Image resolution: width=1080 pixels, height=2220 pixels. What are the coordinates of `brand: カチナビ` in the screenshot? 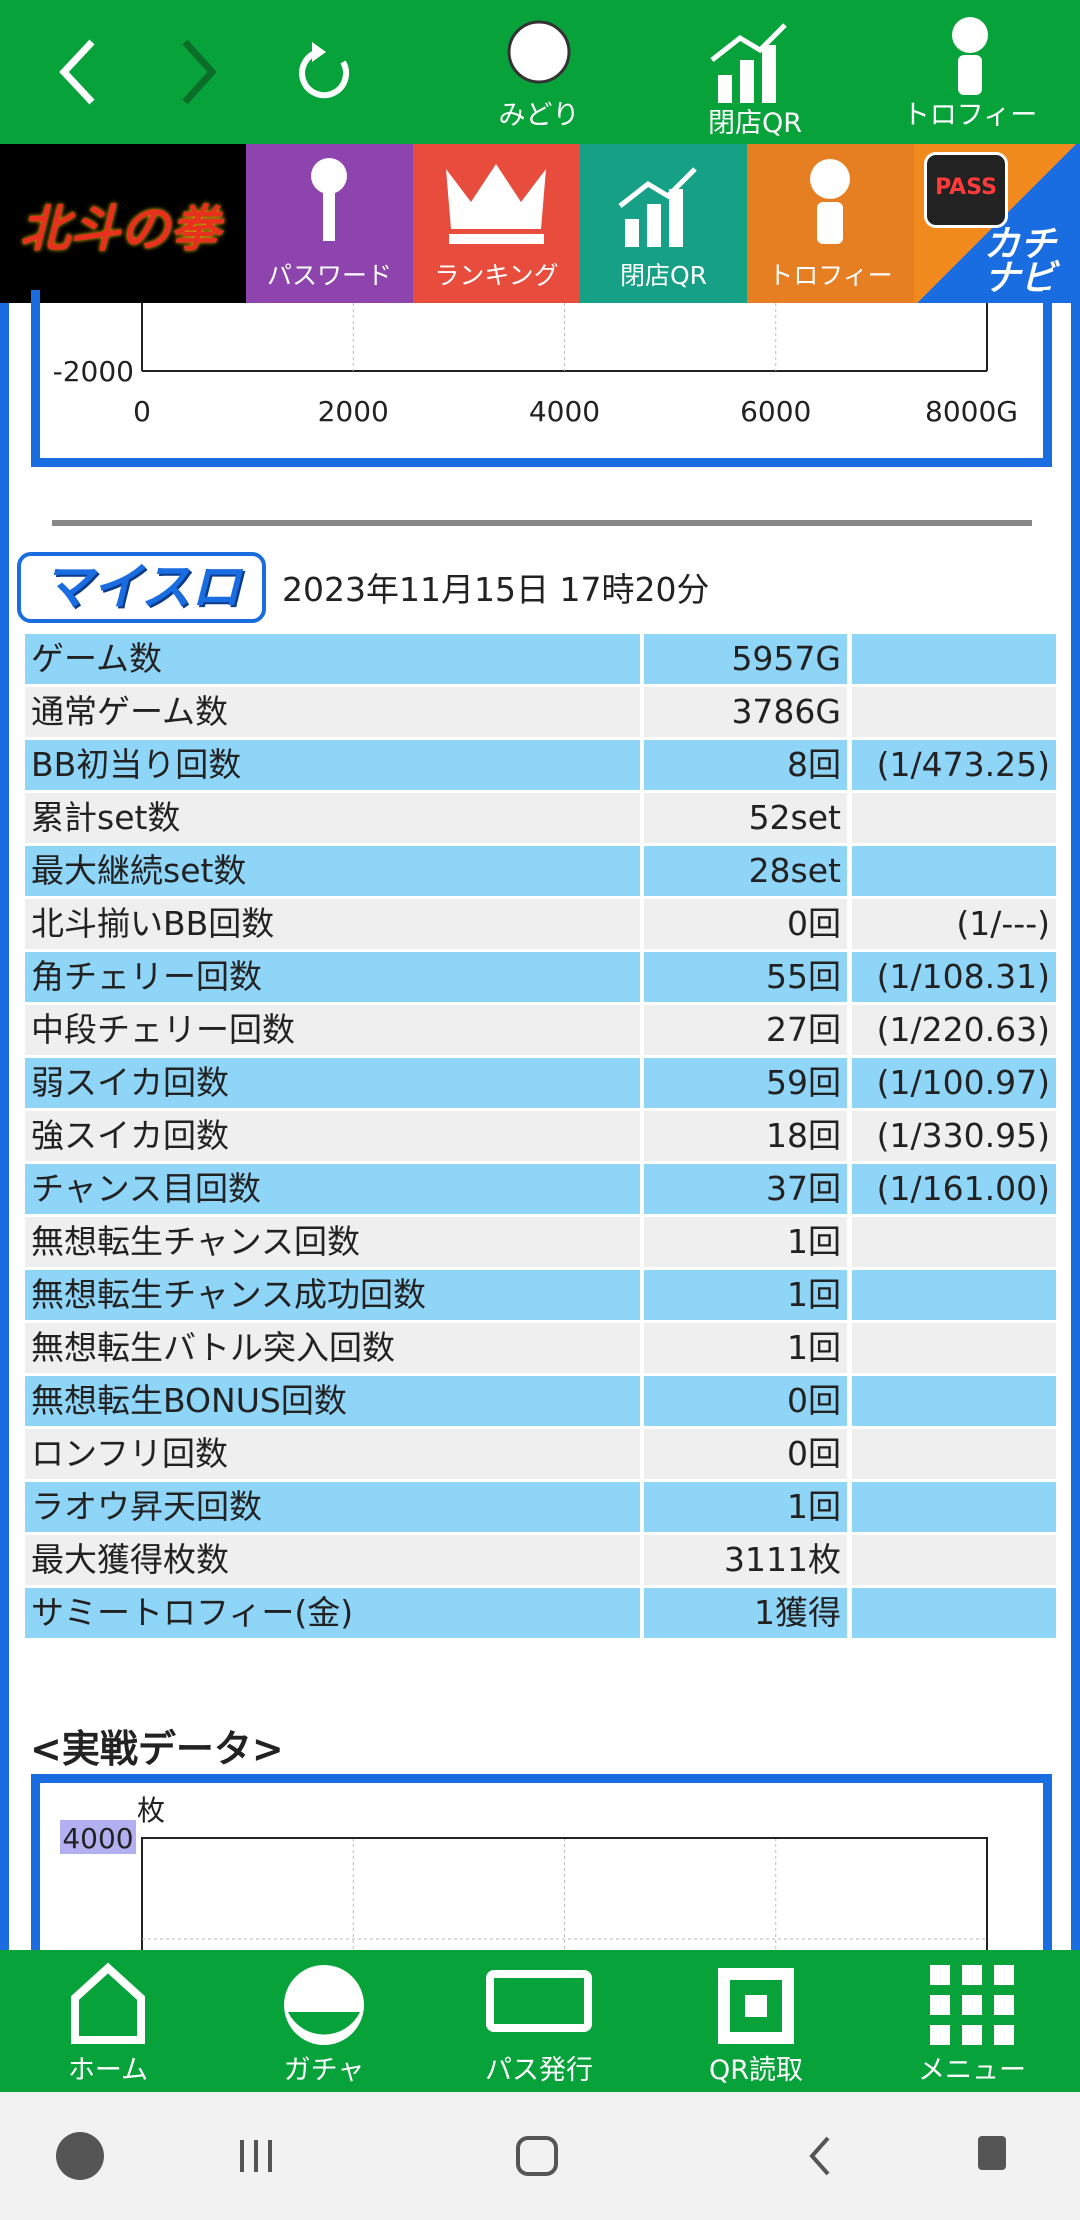 It's located at (1020, 261).